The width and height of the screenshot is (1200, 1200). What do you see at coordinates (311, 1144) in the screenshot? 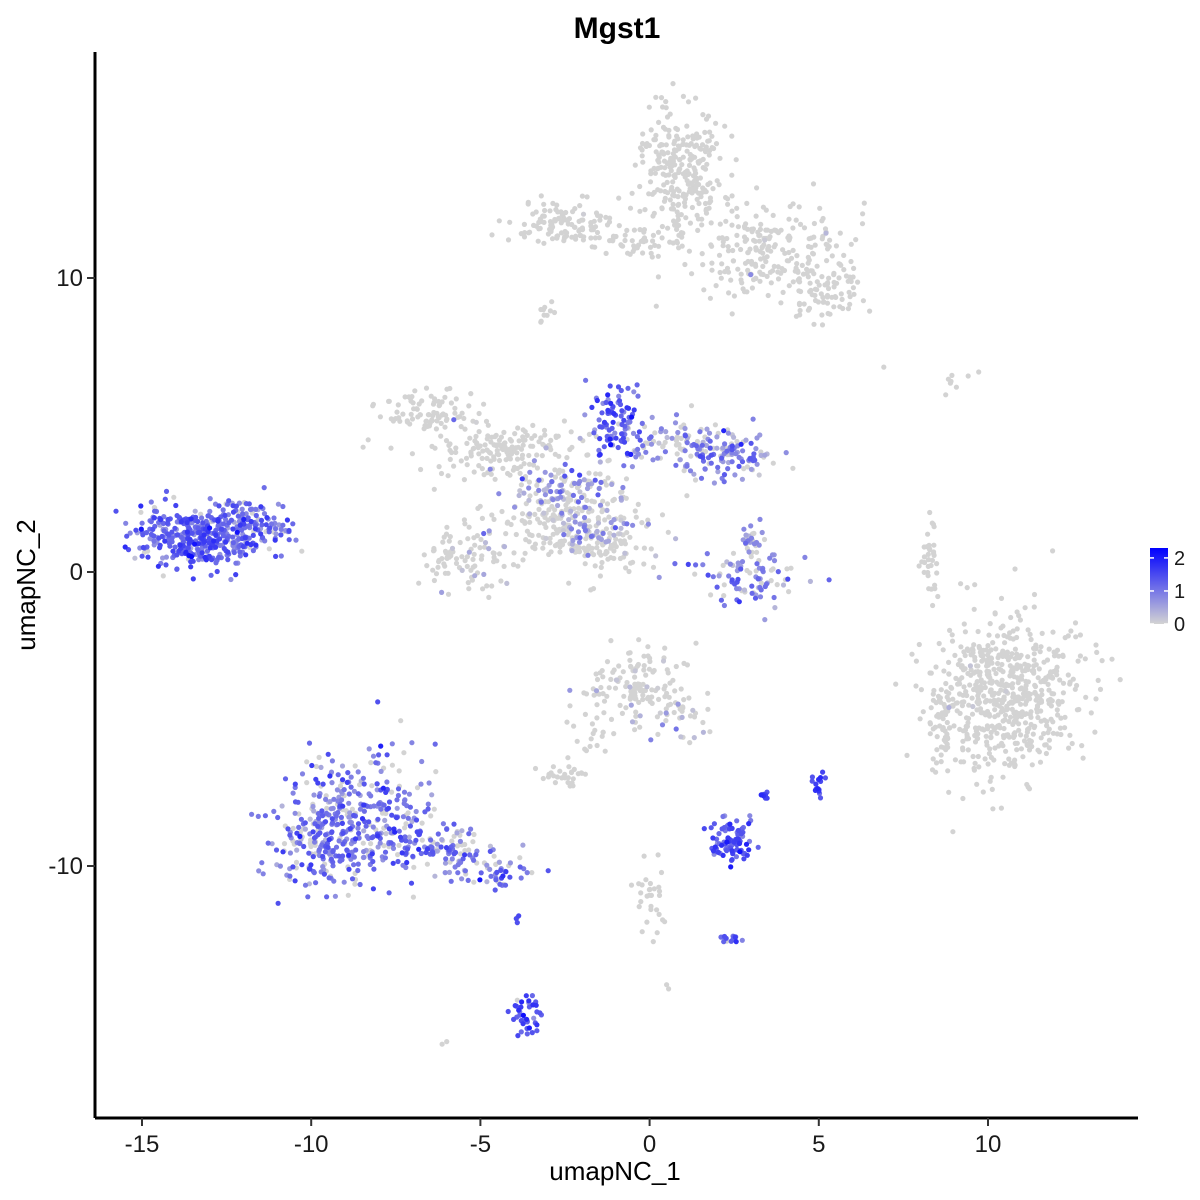
I see `x-tick-label: -10` at bounding box center [311, 1144].